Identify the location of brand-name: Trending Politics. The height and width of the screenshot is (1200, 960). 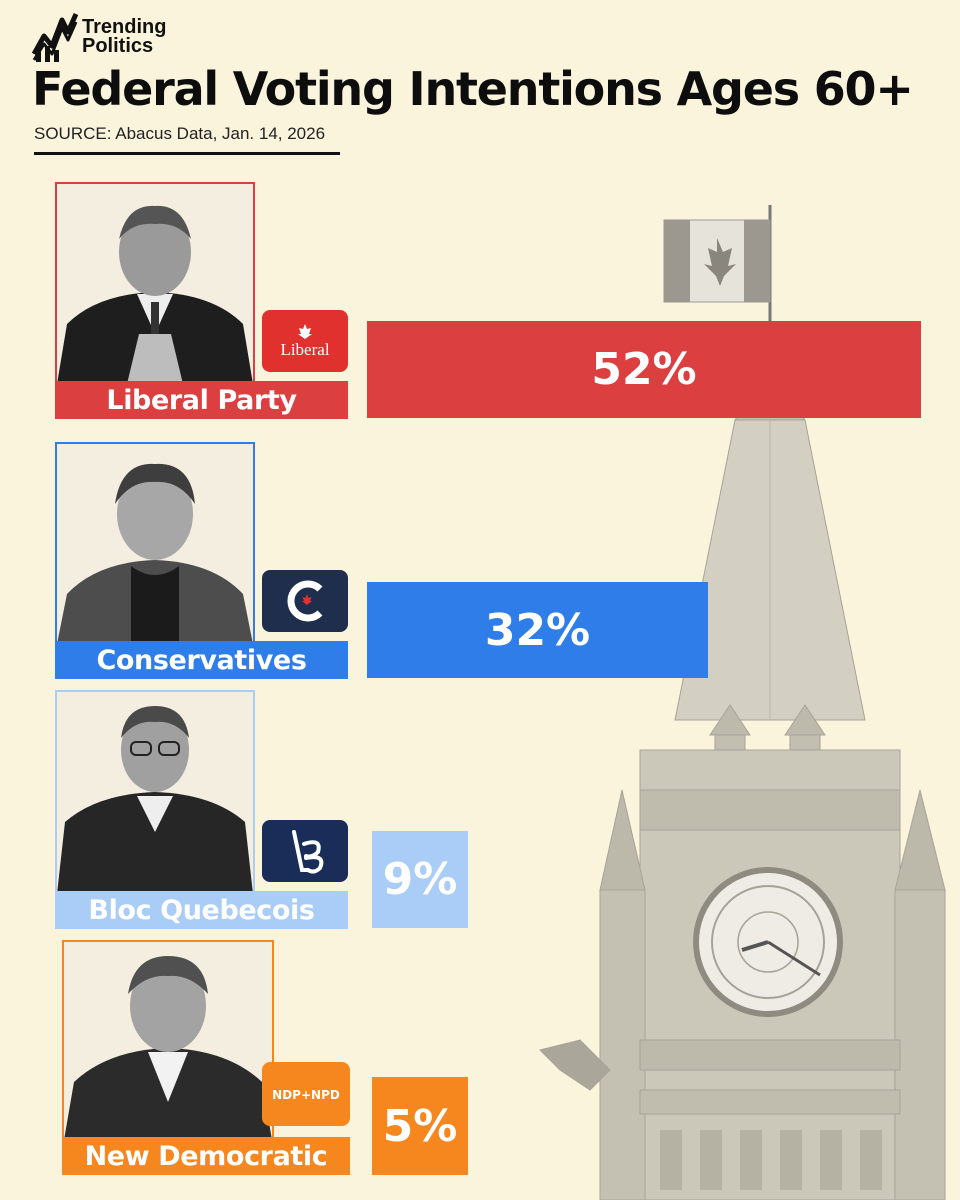
(124, 36).